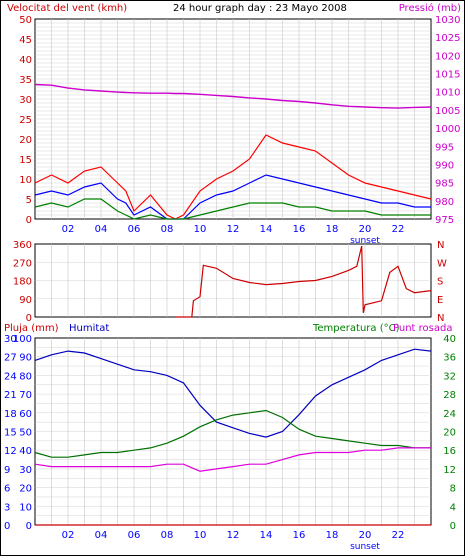 The image size is (465, 557). I want to click on climate-series-humidity, so click(233, 393).